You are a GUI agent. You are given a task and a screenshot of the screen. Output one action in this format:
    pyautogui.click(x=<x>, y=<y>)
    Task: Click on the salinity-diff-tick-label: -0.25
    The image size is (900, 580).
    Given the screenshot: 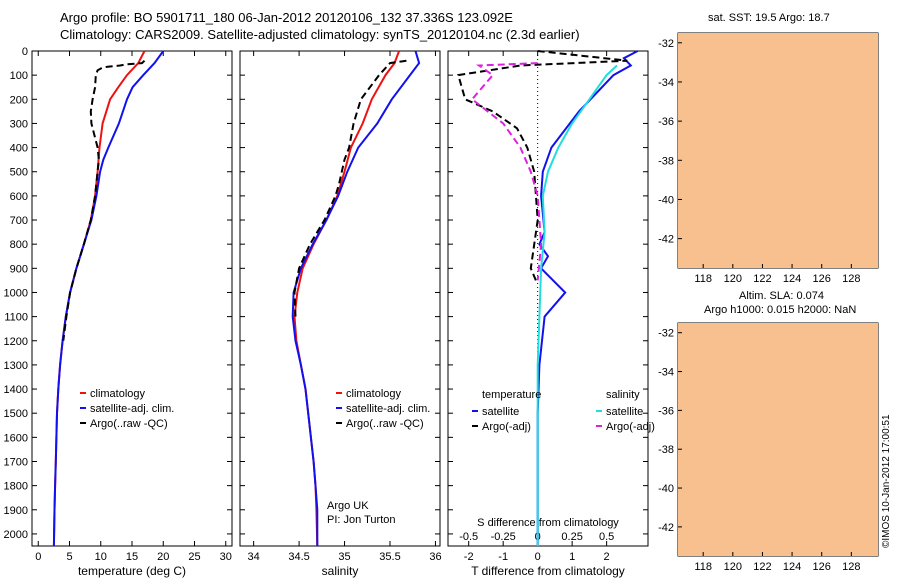 What is the action you would take?
    pyautogui.click(x=503, y=537)
    